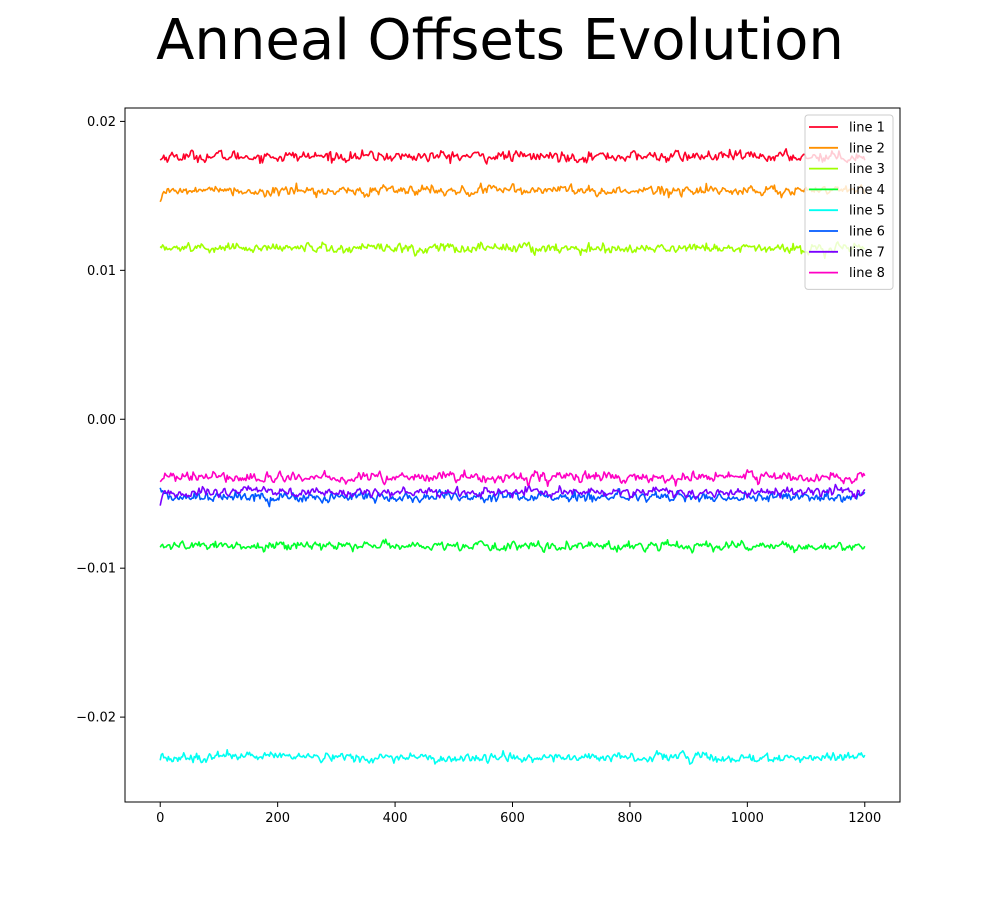  What do you see at coordinates (160, 818) in the screenshot?
I see `x-tick-label: 0` at bounding box center [160, 818].